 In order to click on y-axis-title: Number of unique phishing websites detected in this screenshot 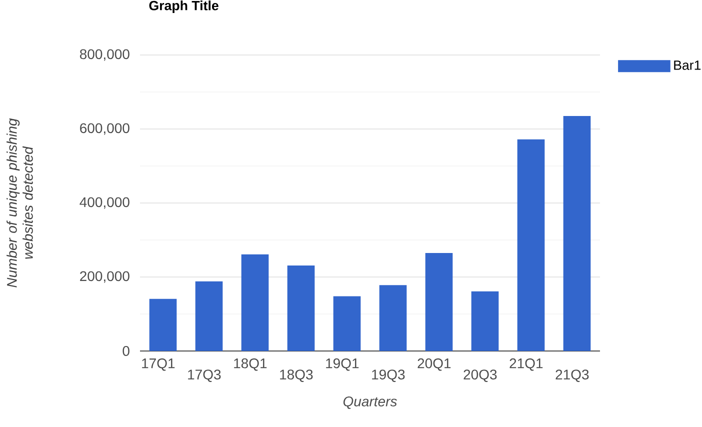, I will do `click(19, 203)`.